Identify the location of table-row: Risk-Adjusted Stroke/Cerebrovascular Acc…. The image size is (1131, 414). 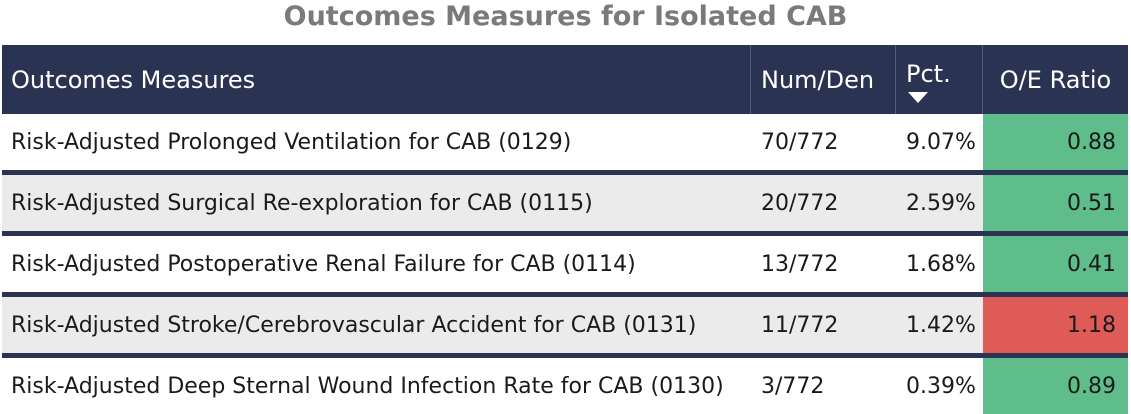
(565, 325).